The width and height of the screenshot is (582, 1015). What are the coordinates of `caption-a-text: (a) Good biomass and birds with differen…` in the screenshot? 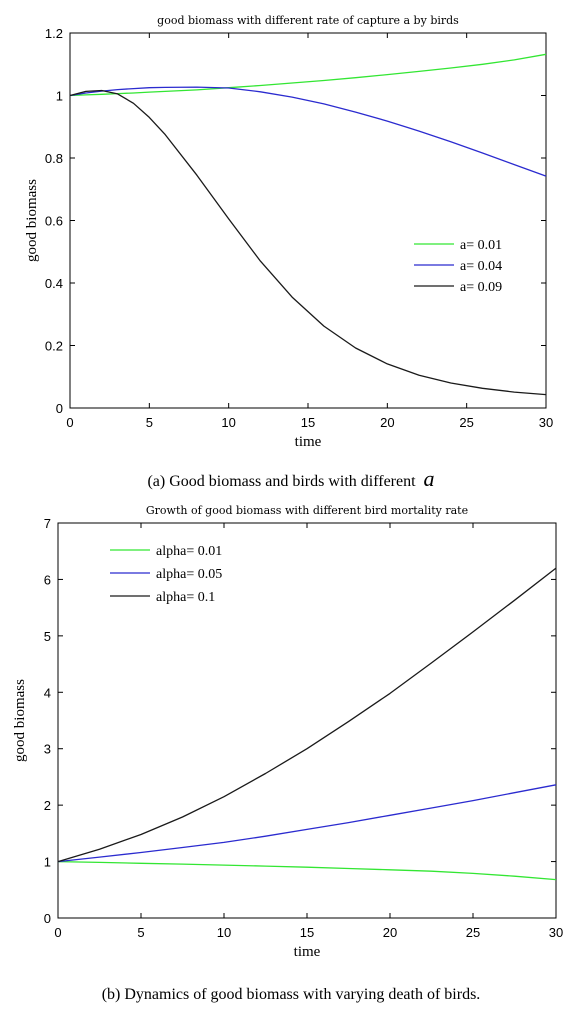 It's located at (281, 481).